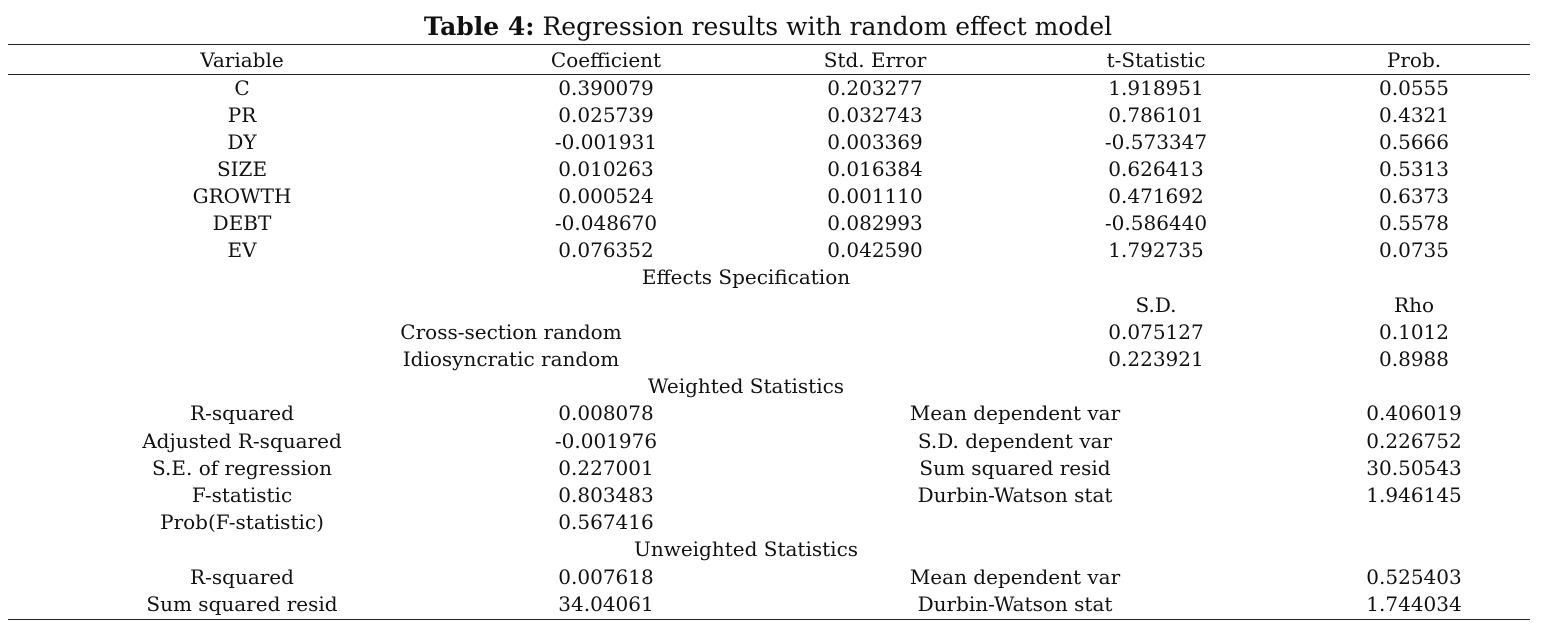 This screenshot has height=637, width=1550. What do you see at coordinates (242, 88) in the screenshot?
I see `variable-cell: C` at bounding box center [242, 88].